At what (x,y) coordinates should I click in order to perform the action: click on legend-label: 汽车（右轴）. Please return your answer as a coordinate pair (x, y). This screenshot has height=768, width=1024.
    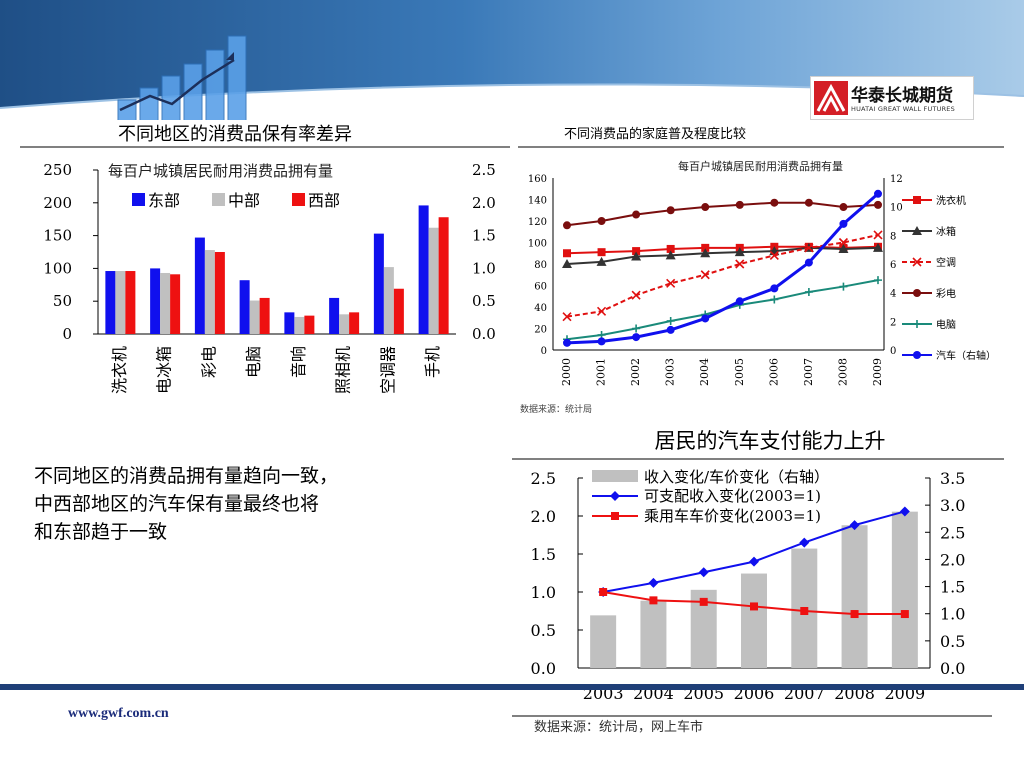
    Looking at the image, I should click on (966, 355).